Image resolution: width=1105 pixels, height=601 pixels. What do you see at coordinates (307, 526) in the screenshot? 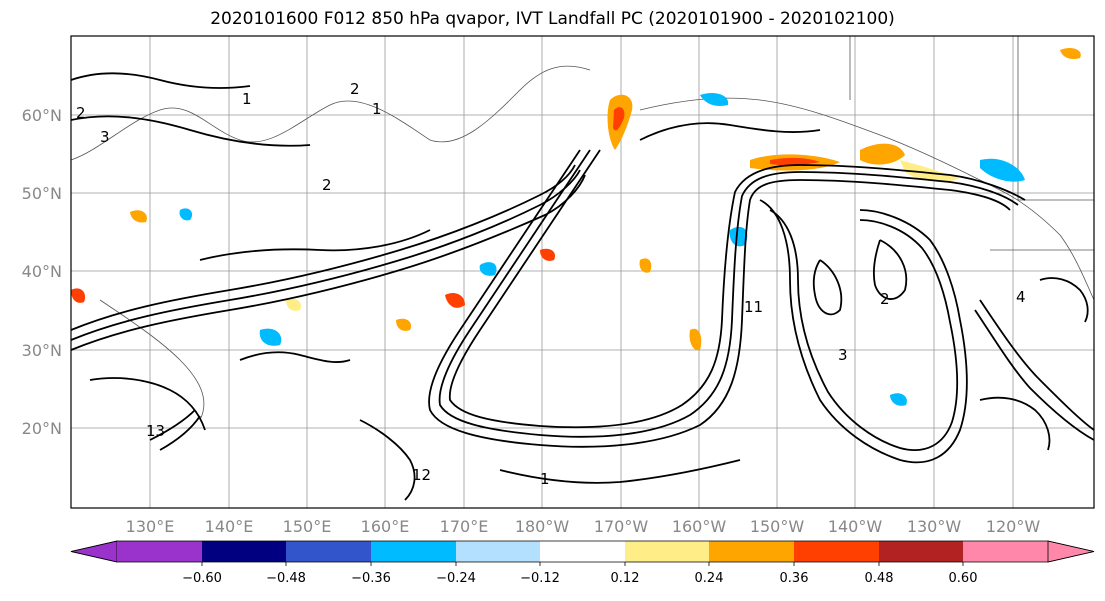
I see `lon-label: 150°E` at bounding box center [307, 526].